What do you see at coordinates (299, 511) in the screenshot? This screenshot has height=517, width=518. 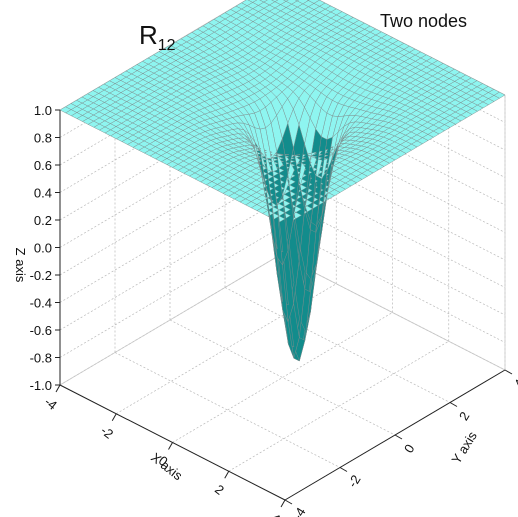 I see `y-tick-label: -4` at bounding box center [299, 511].